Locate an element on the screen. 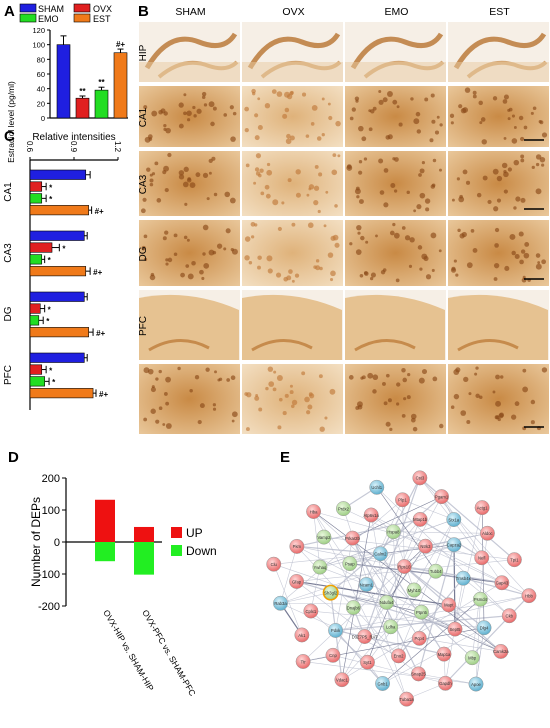 The width and height of the screenshot is (550, 728). network-node: Ncam1 is located at coordinates (366, 584).